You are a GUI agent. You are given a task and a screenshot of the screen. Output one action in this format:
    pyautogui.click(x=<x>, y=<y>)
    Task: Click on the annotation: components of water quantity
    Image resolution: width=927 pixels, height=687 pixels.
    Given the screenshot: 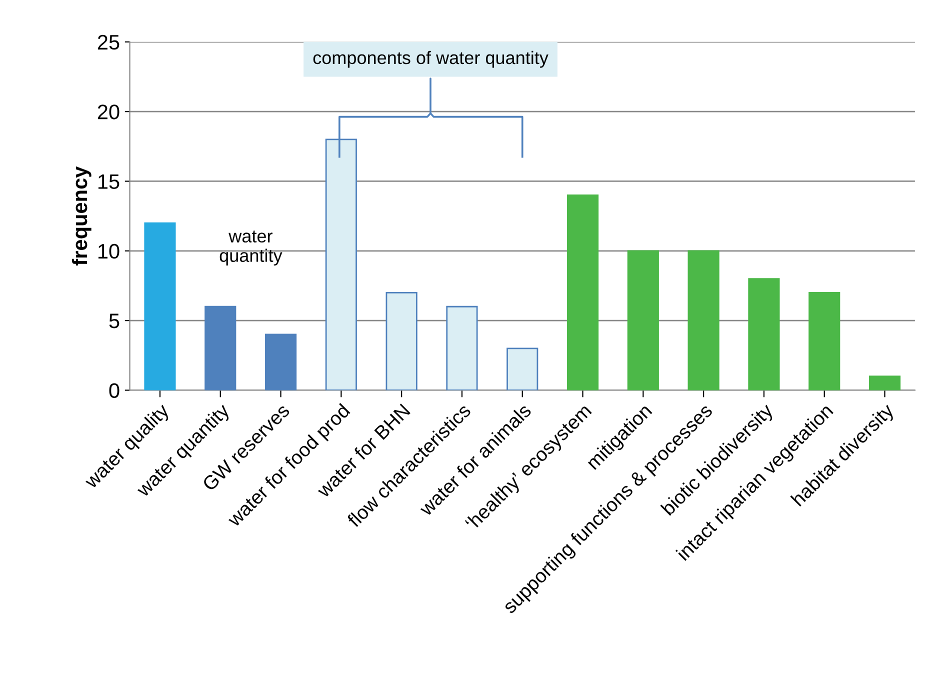 What is the action you would take?
    pyautogui.click(x=430, y=59)
    